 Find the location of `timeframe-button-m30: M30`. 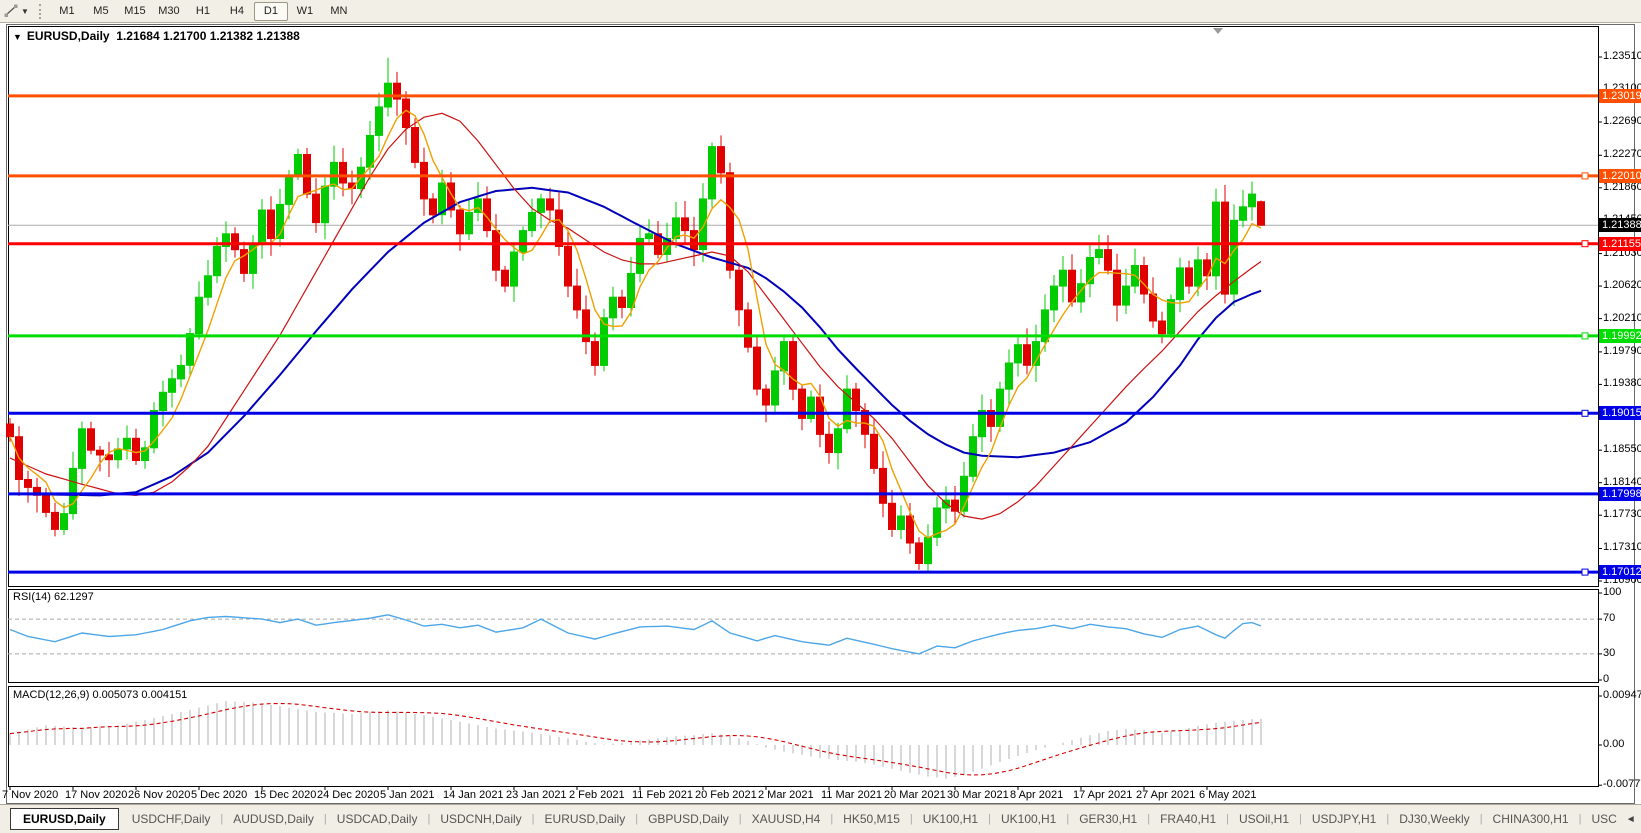

timeframe-button-m30: M30 is located at coordinates (169, 10).